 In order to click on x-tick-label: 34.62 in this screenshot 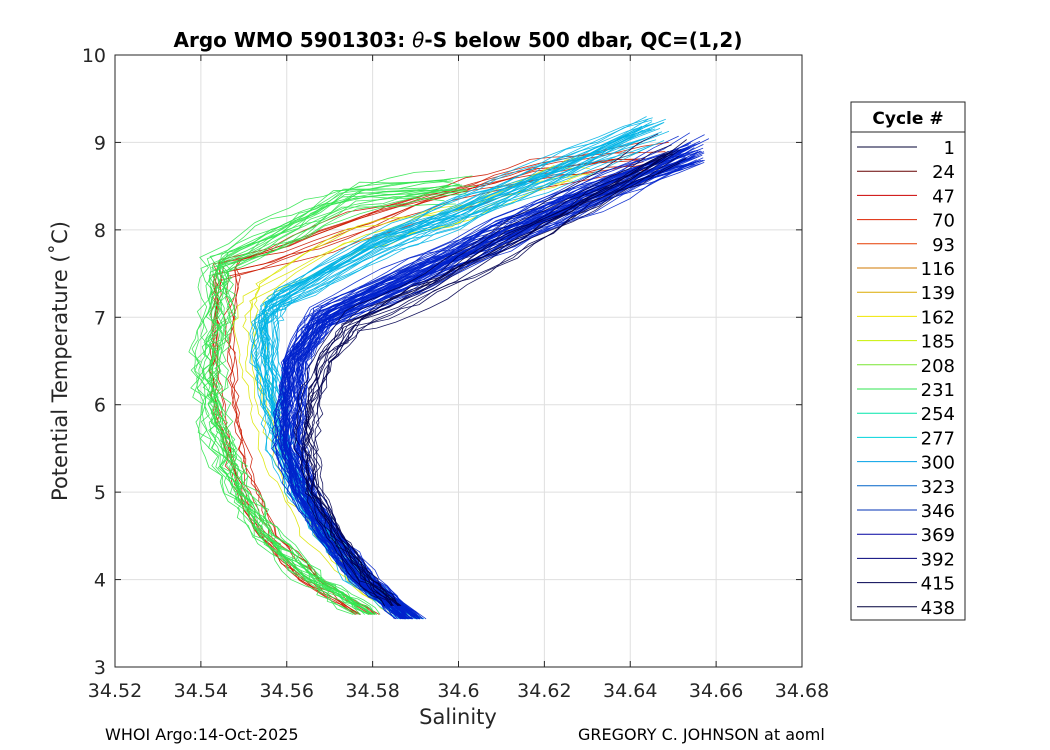, I will do `click(544, 691)`.